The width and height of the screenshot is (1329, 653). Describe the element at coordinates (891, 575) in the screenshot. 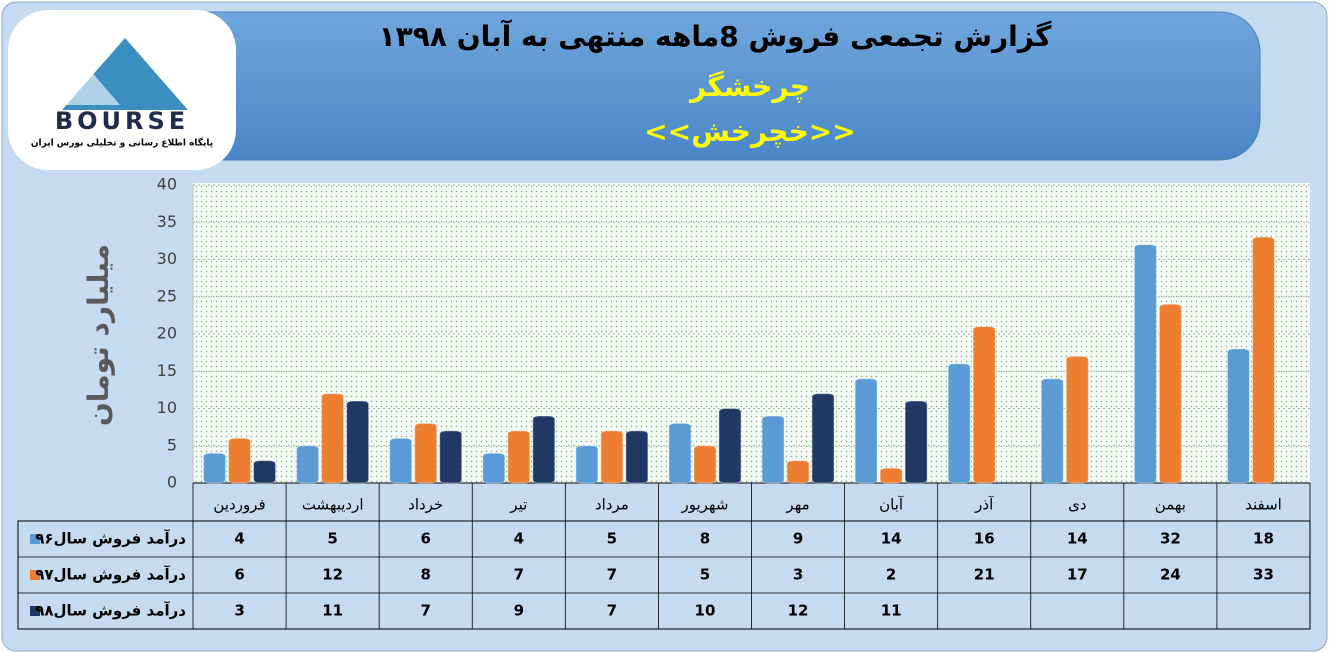

I see `table-value: 2` at that location.